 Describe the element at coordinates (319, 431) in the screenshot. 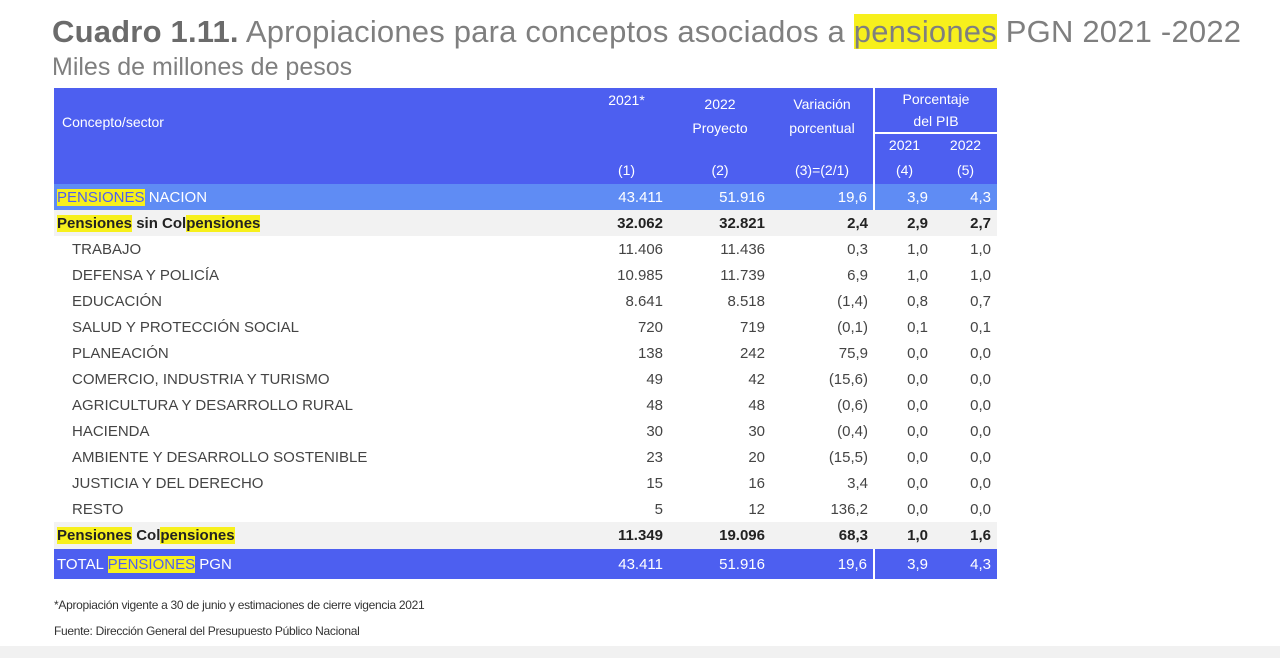

I see `row-label: HACIENDA` at that location.